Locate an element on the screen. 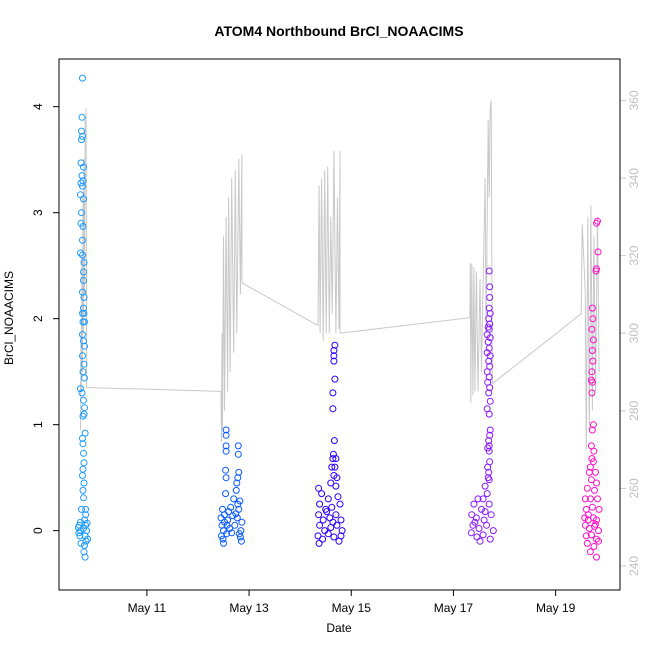 This screenshot has width=650, height=655. series-flight2 is located at coordinates (231, 486).